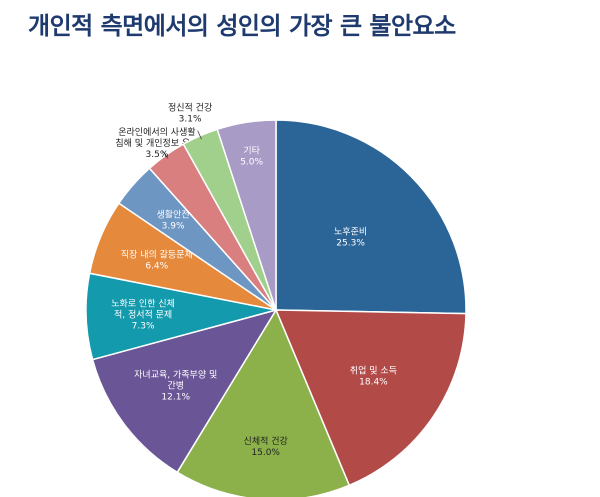 The width and height of the screenshot is (600, 497). What do you see at coordinates (350, 243) in the screenshot?
I see `slice-value-label: 25.3%` at bounding box center [350, 243].